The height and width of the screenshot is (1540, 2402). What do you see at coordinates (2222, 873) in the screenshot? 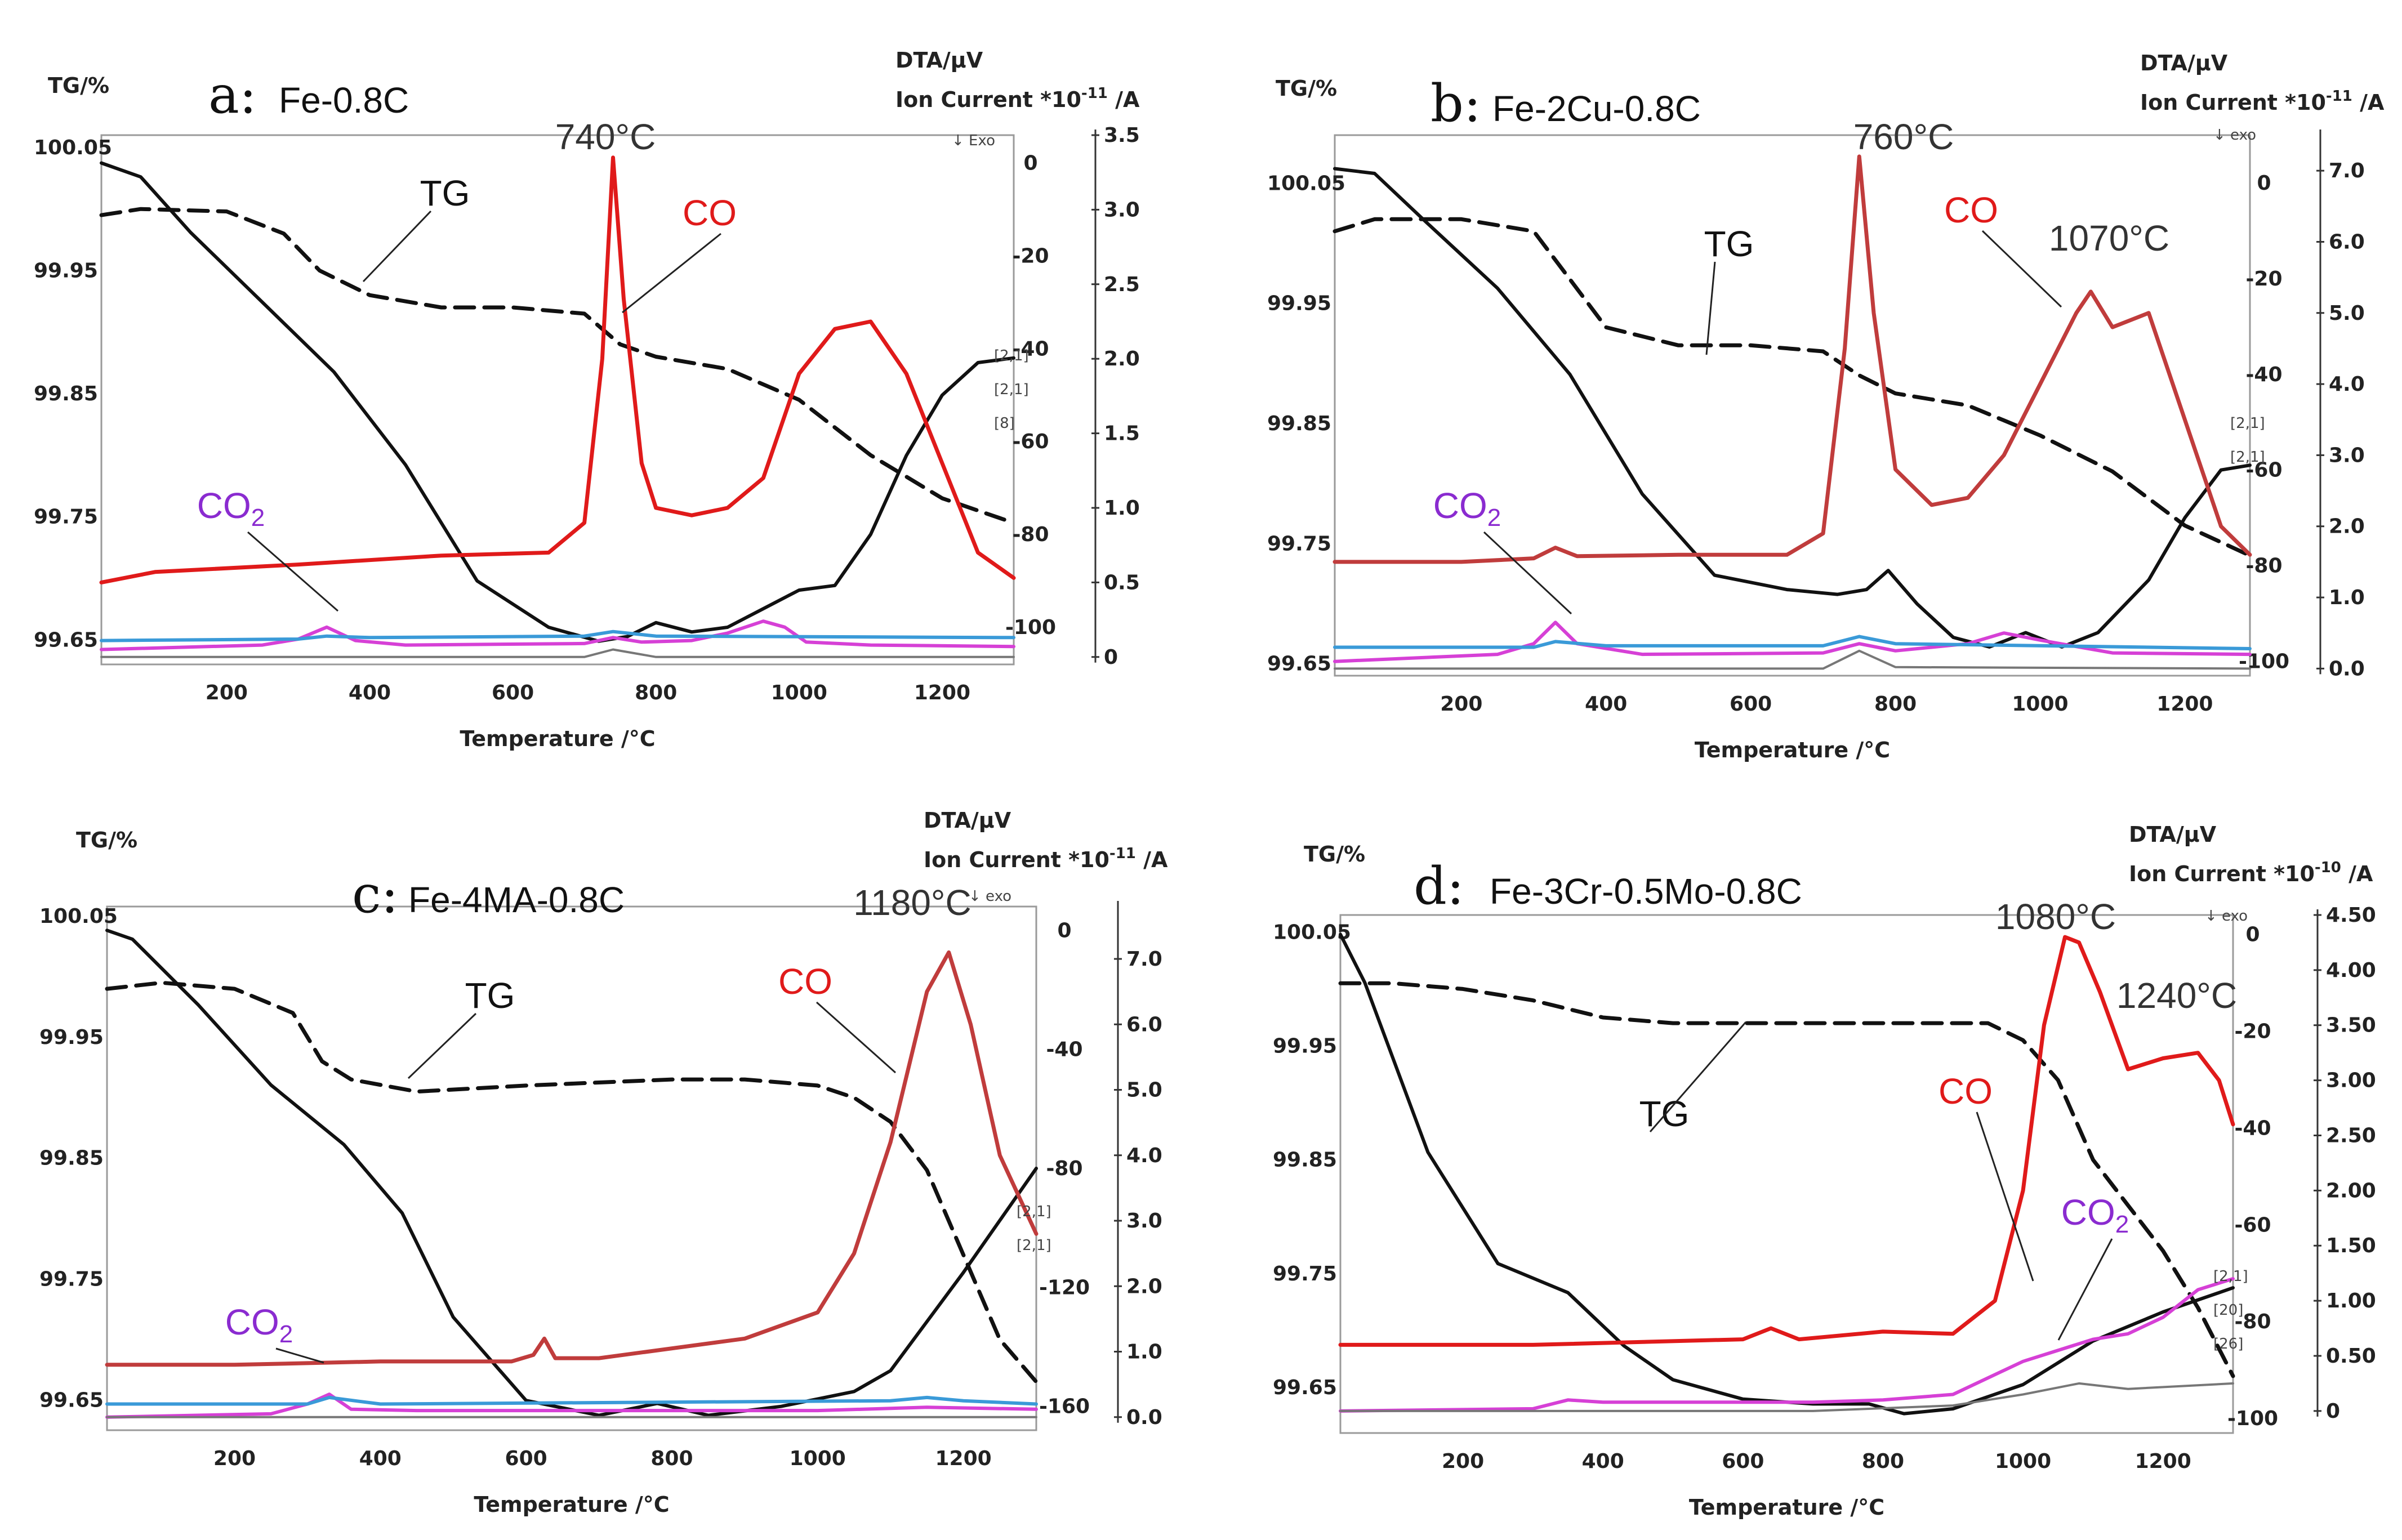
I see `ion-prefix: Ion Current *10` at bounding box center [2222, 873].